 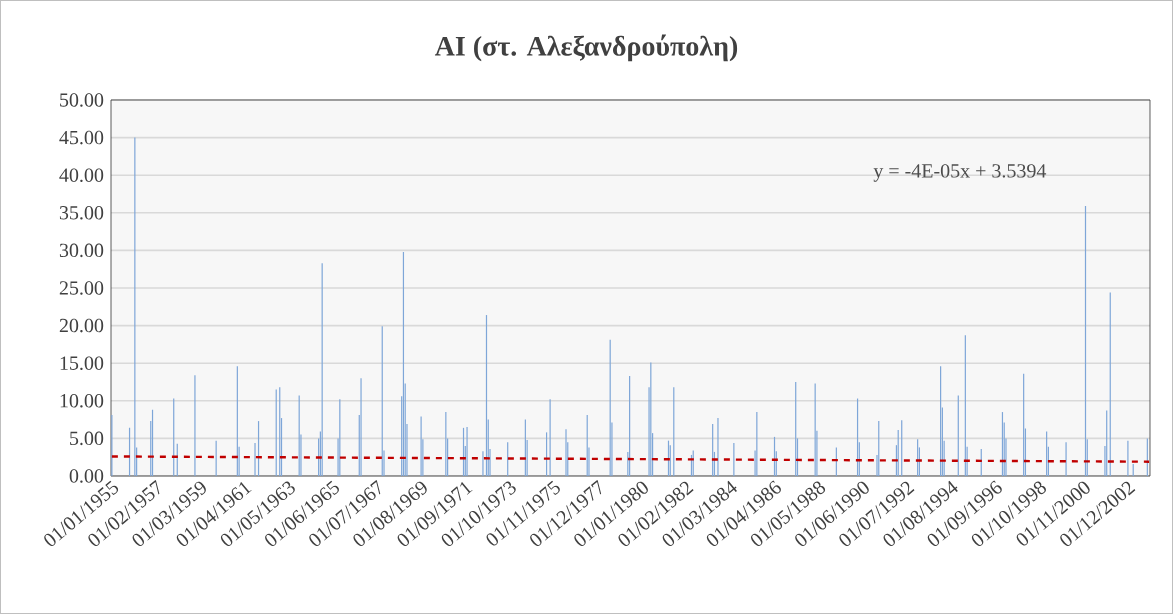 What do you see at coordinates (81, 213) in the screenshot?
I see `y-tick-label: 35.00` at bounding box center [81, 213].